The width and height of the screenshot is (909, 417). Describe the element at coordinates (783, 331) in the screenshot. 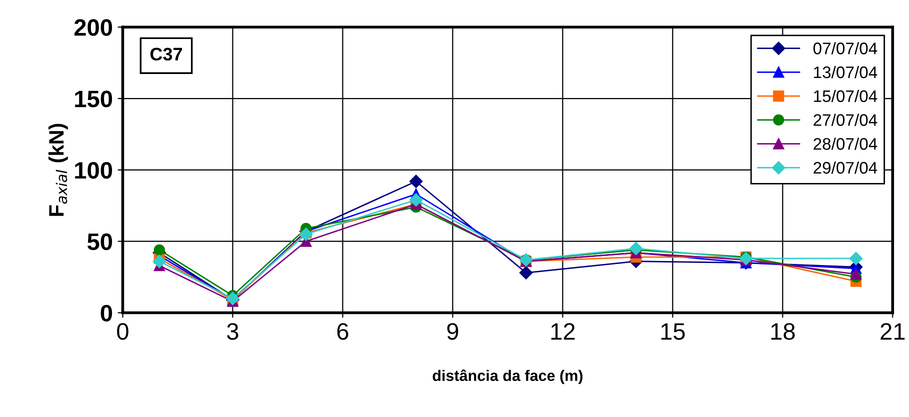

I see `x-tick-label: 18` at that location.